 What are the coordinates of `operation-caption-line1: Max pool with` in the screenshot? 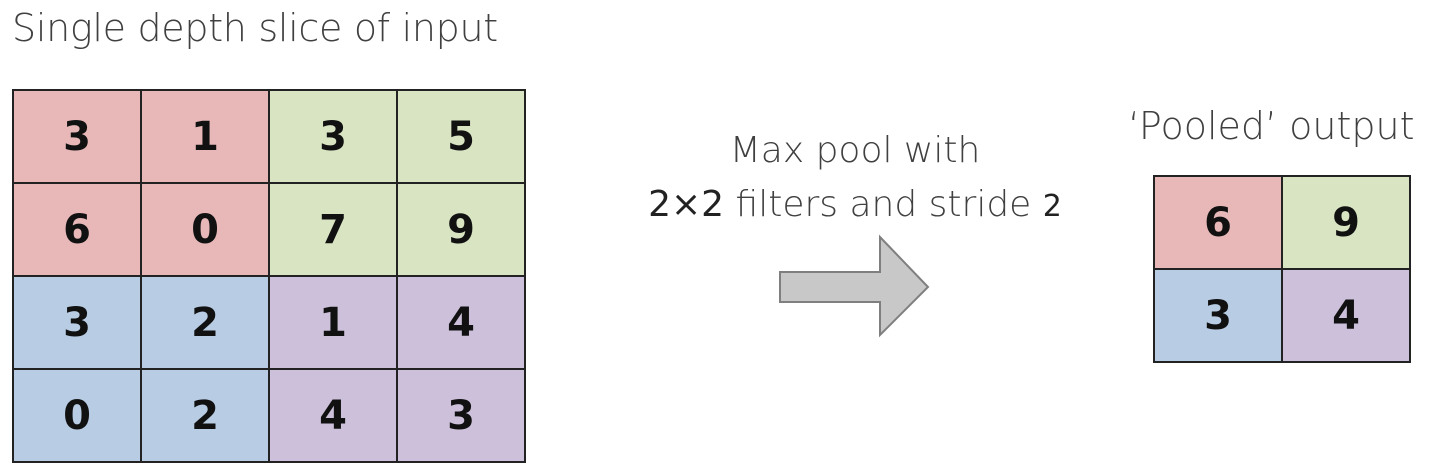 It's located at (855, 150).